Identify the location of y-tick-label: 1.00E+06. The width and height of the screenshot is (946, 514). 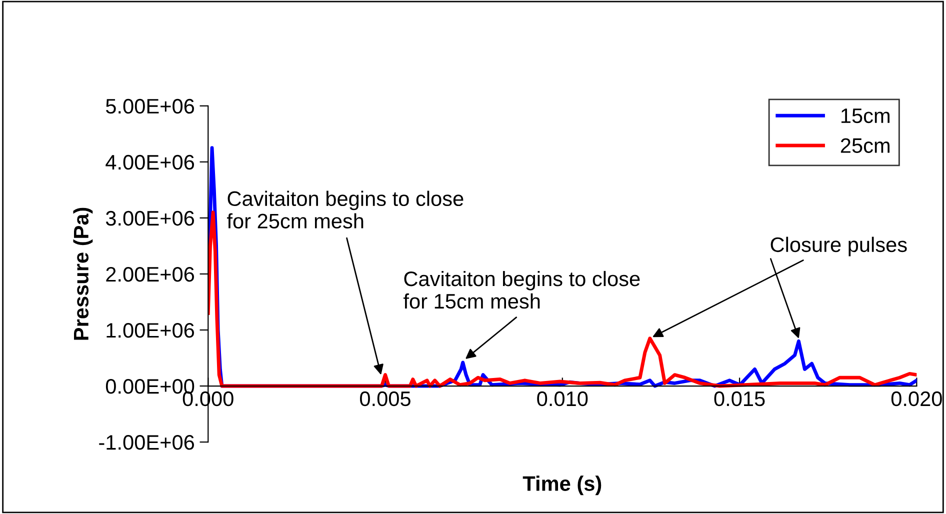
(150, 330).